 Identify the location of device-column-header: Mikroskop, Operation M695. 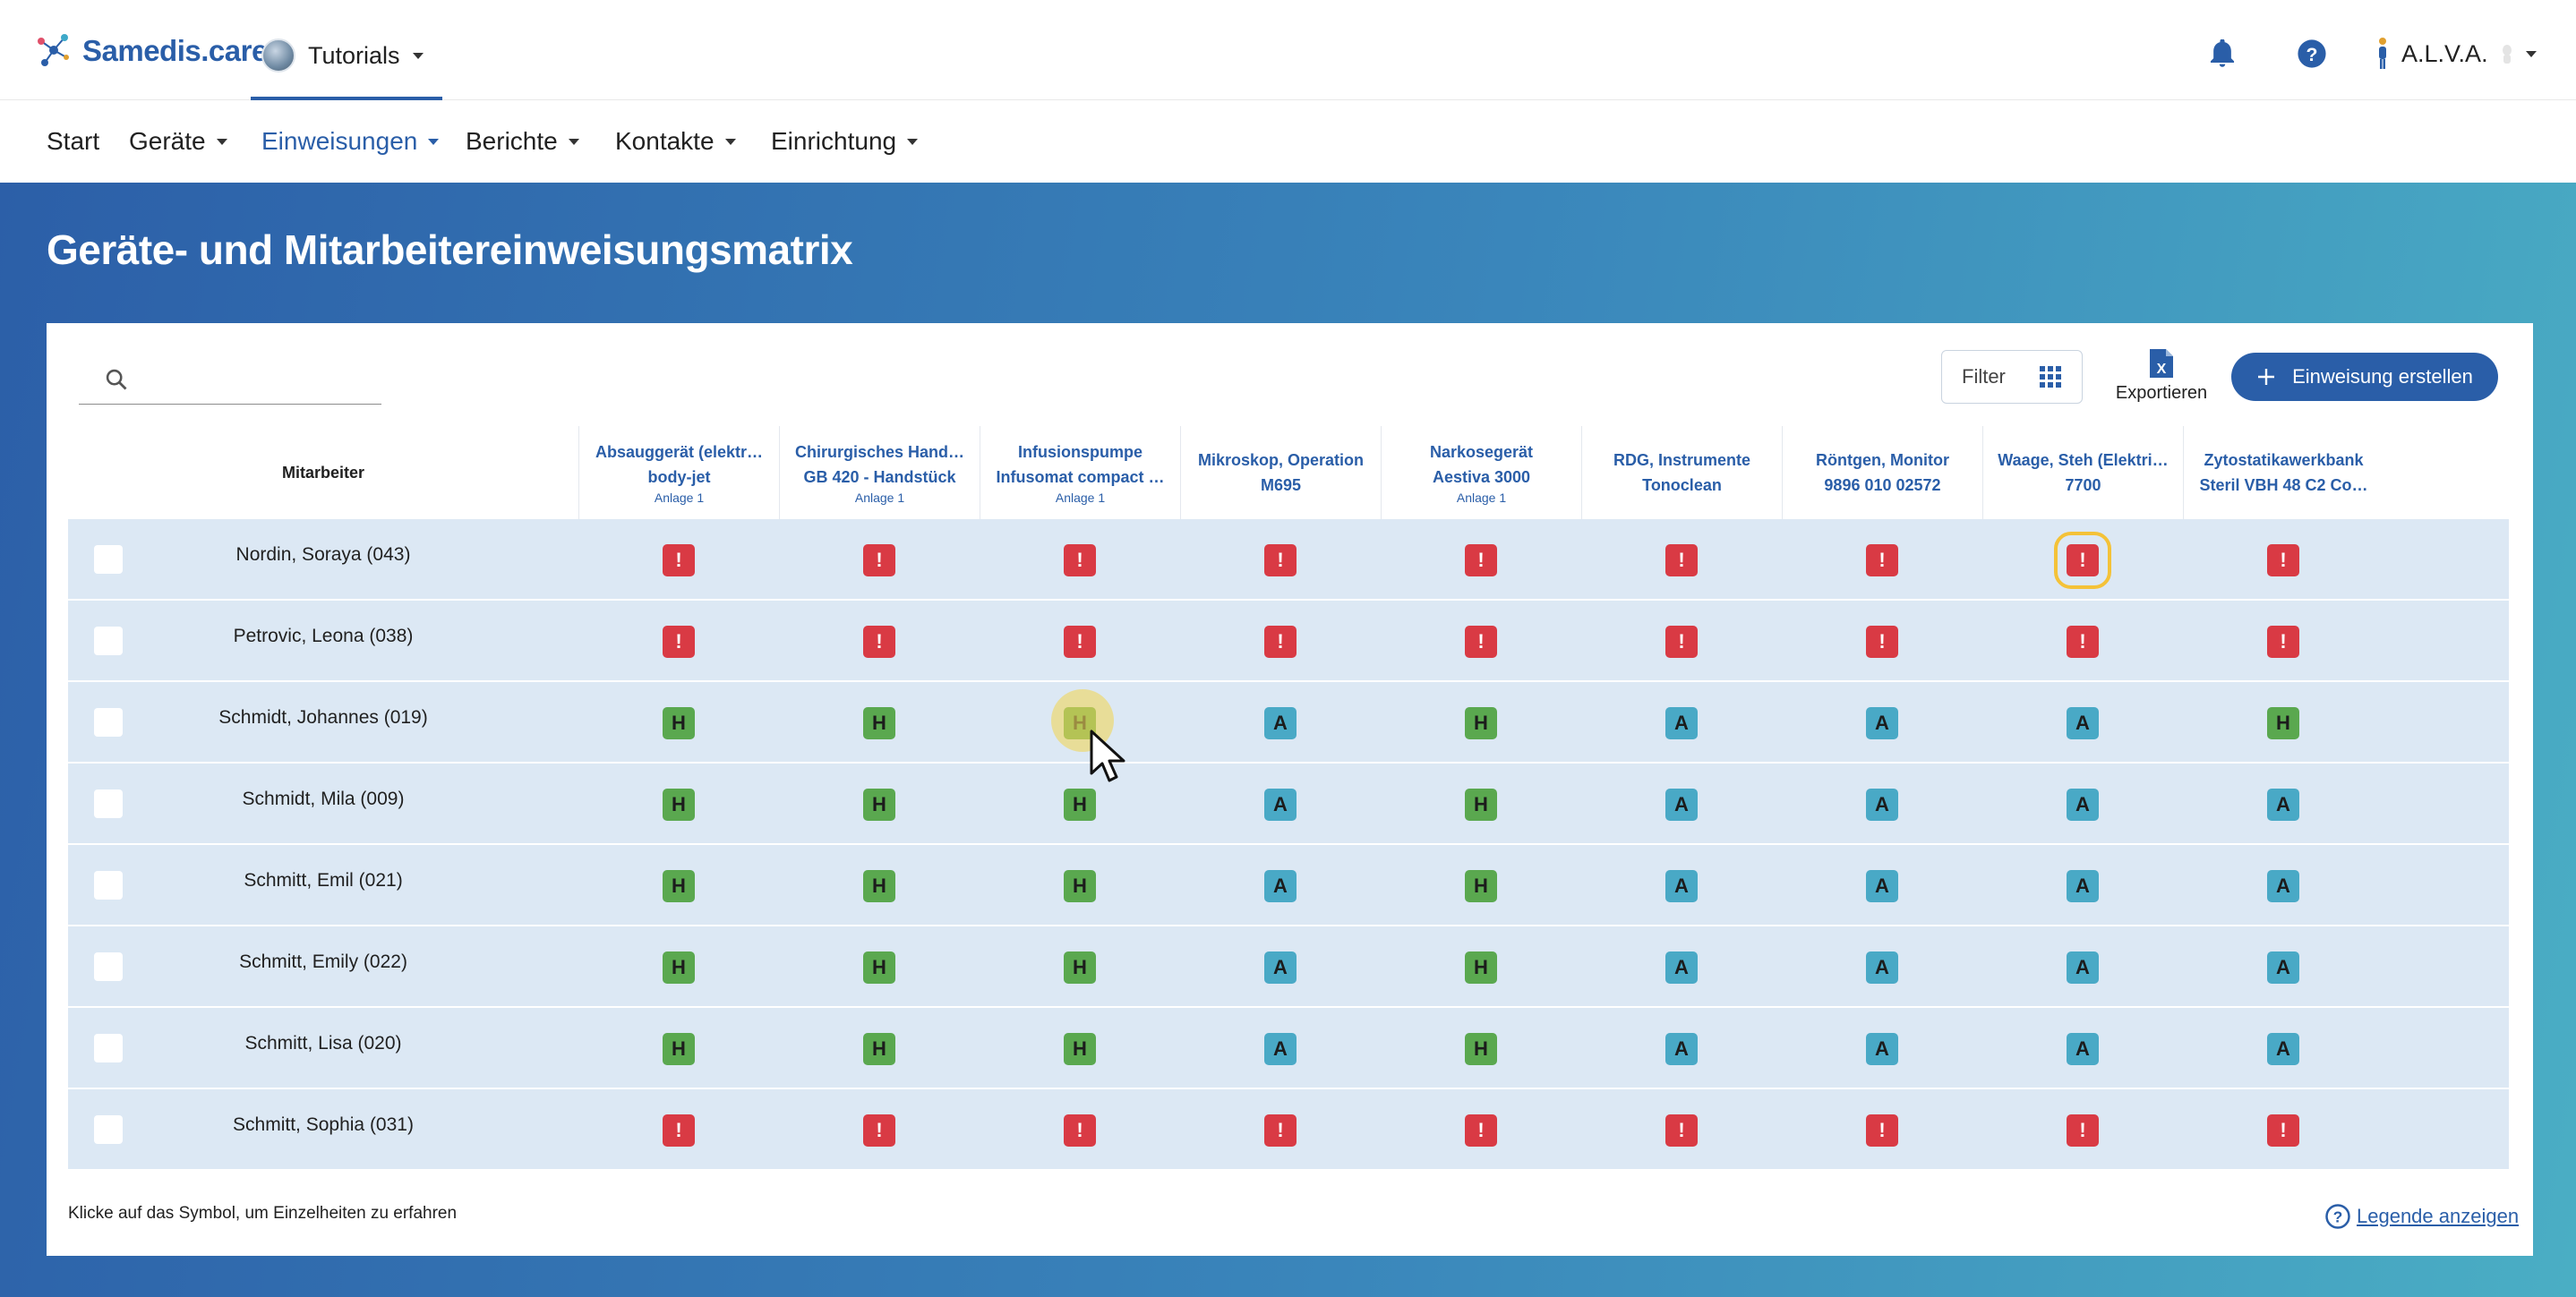
(1280, 472).